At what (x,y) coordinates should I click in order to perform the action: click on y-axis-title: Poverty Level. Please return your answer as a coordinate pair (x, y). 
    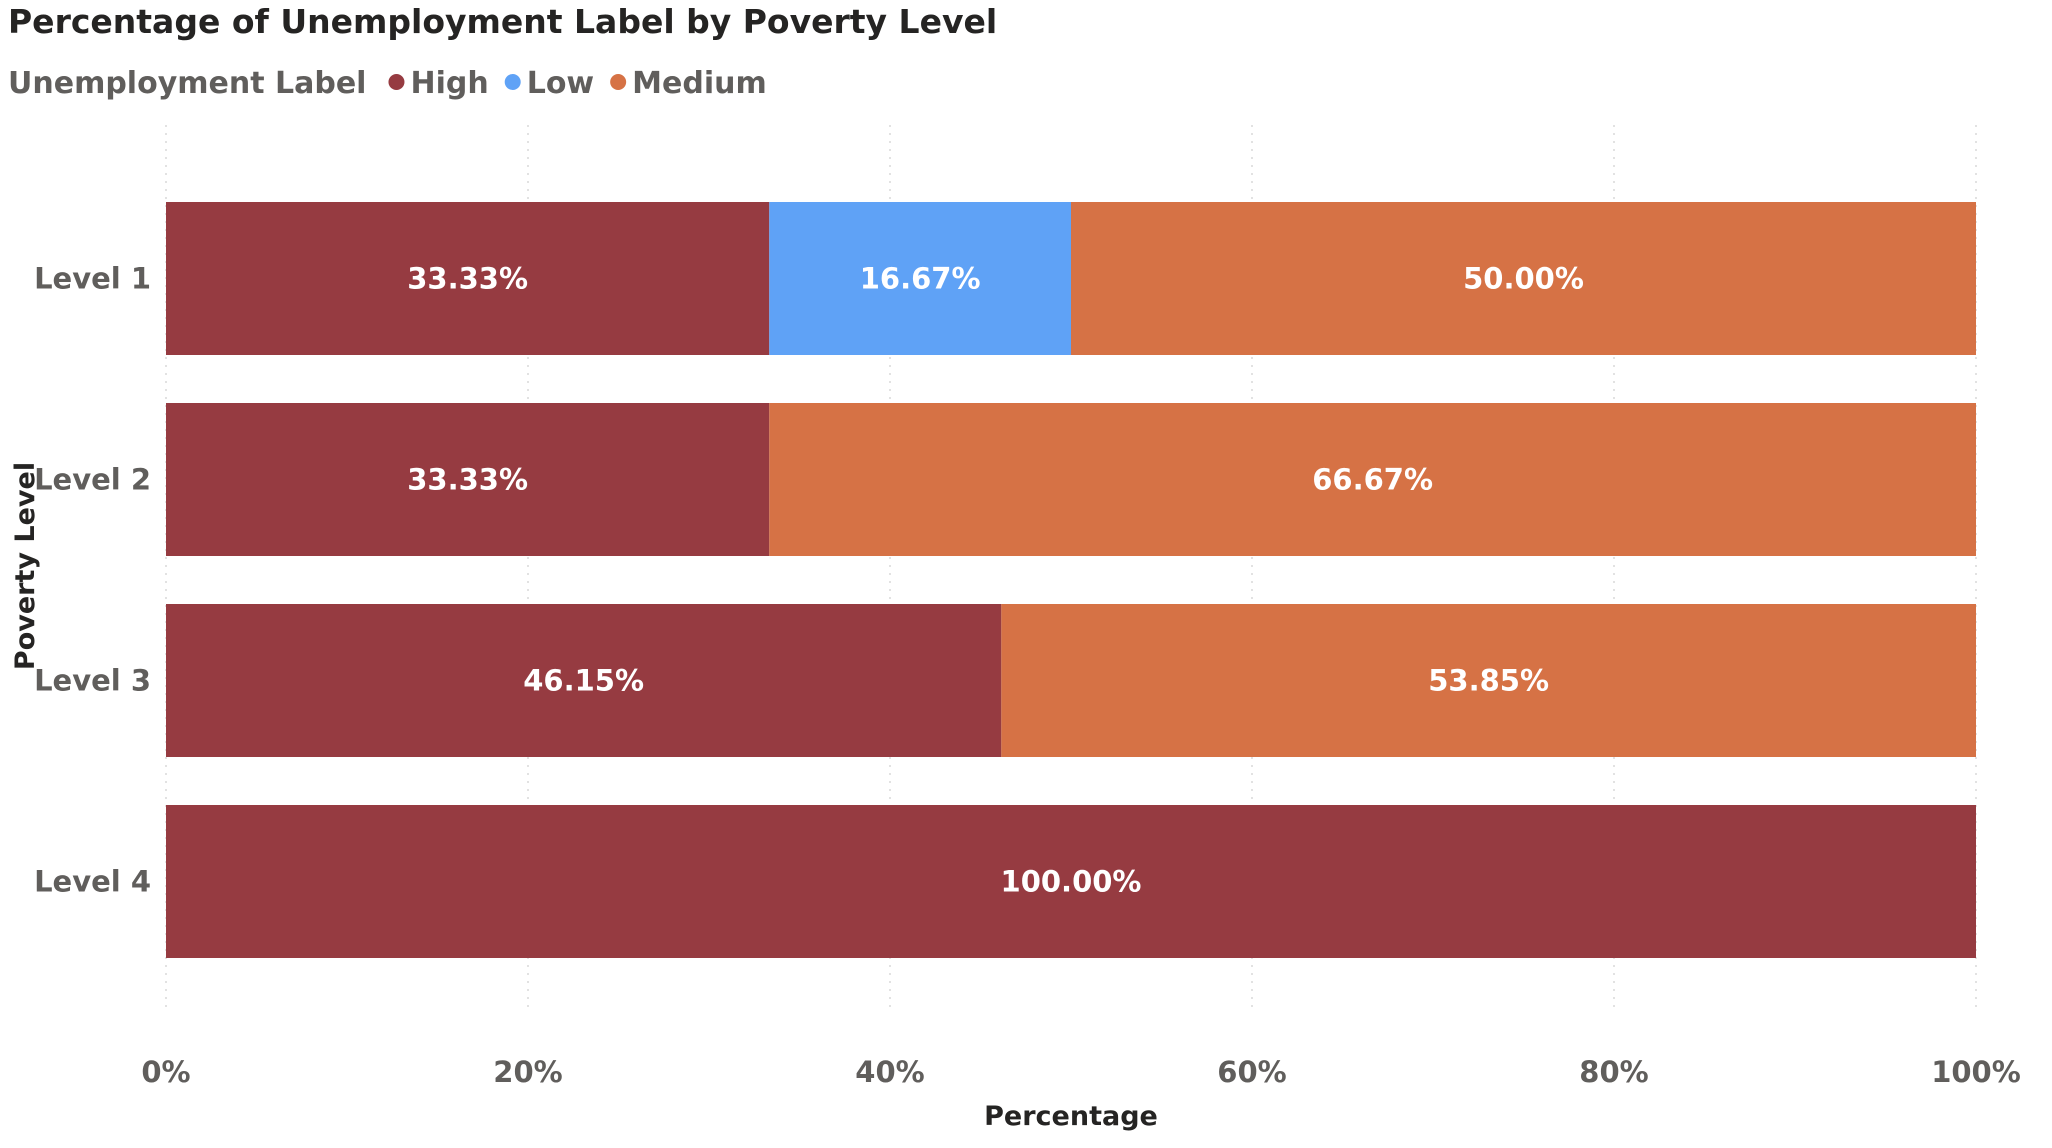
    Looking at the image, I should click on (25, 566).